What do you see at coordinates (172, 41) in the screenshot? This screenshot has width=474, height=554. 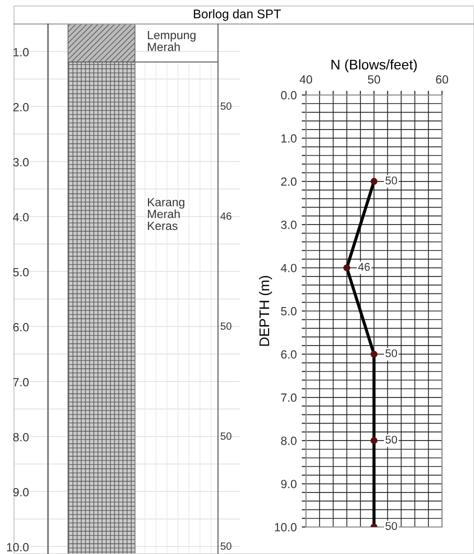 I see `text: Lempung Merah` at bounding box center [172, 41].